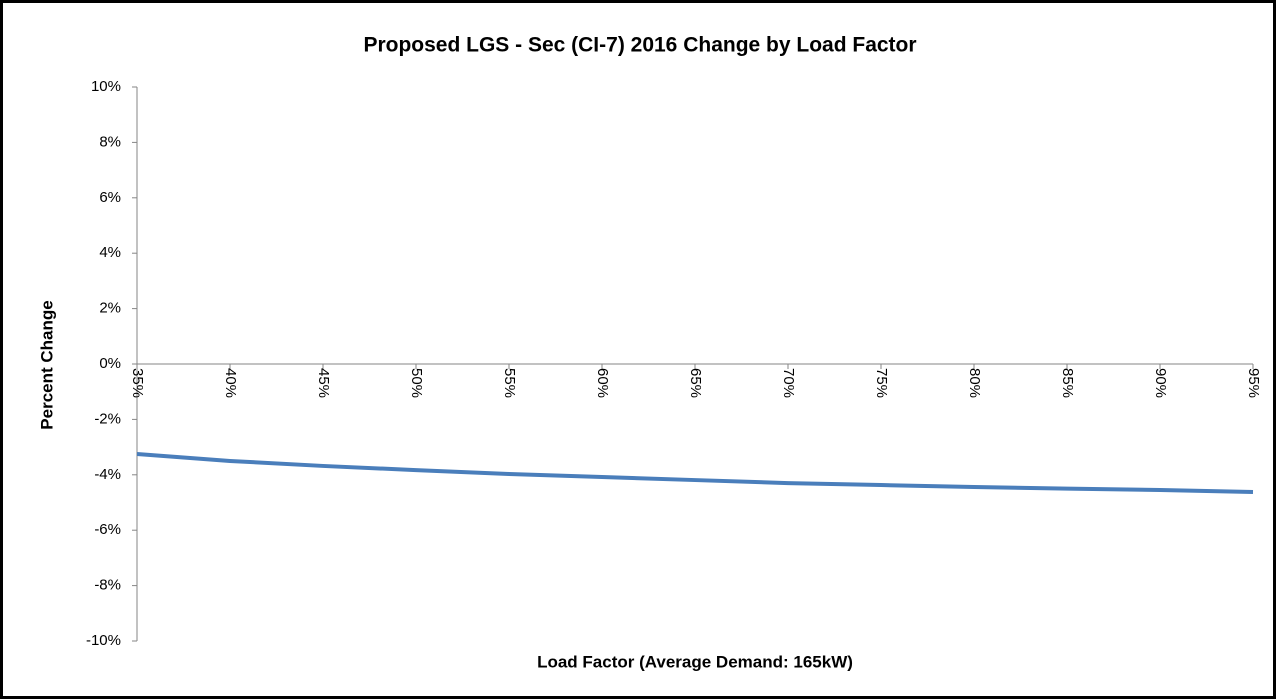 The width and height of the screenshot is (1276, 699). Describe the element at coordinates (110, 141) in the screenshot. I see `y-tick-label: 8%` at that location.